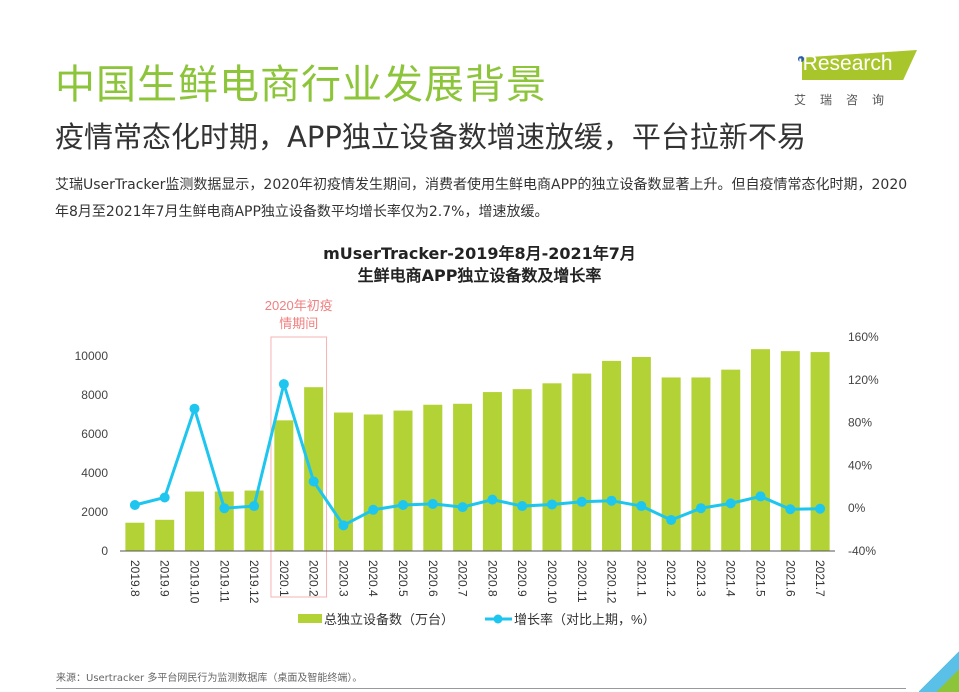 This screenshot has width=959, height=692. What do you see at coordinates (552, 582) in the screenshot?
I see `x-tick-label: 2020.10` at bounding box center [552, 582].